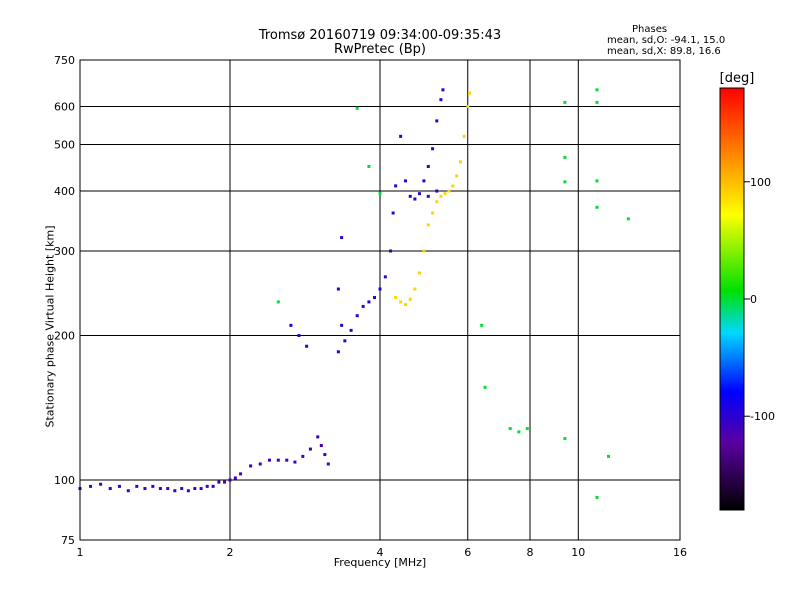  Describe the element at coordinates (380, 35) in the screenshot. I see `chart-title: Tromsø 20160719 09:34:00-09:35:43` at that location.